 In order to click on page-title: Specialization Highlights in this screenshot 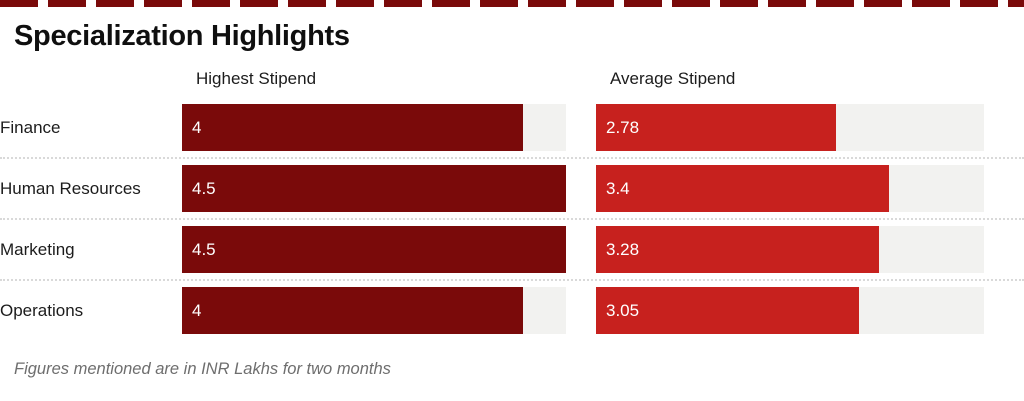, I will do `click(182, 36)`.